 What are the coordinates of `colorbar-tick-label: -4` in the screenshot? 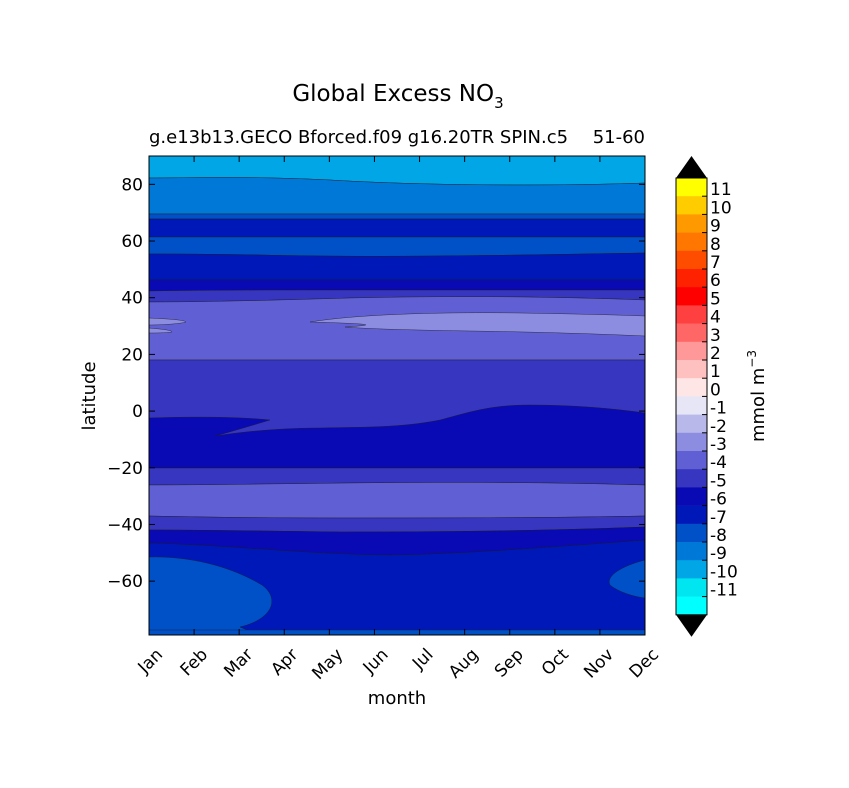 It's located at (718, 463).